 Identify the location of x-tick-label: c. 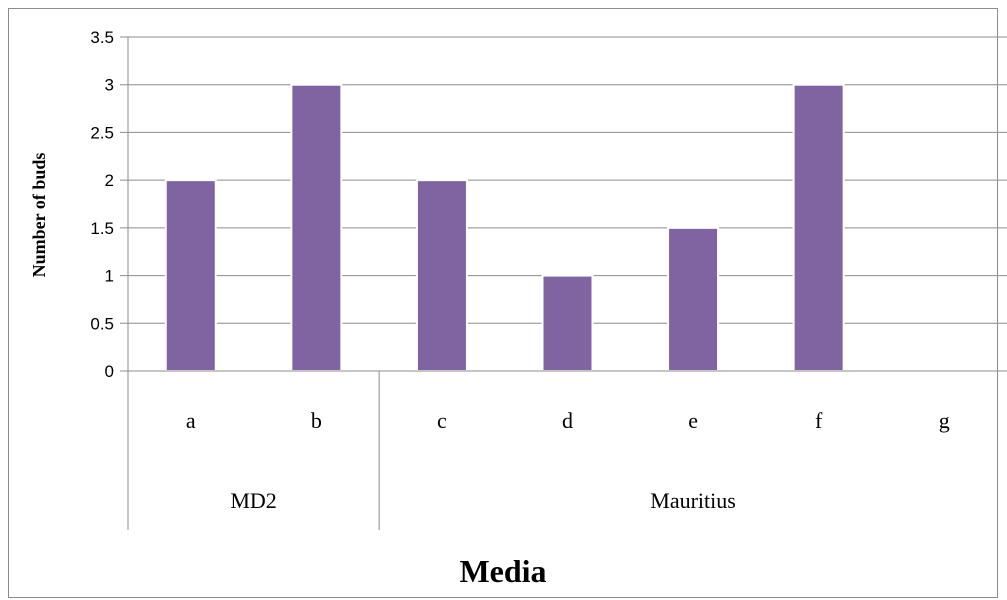
(442, 420).